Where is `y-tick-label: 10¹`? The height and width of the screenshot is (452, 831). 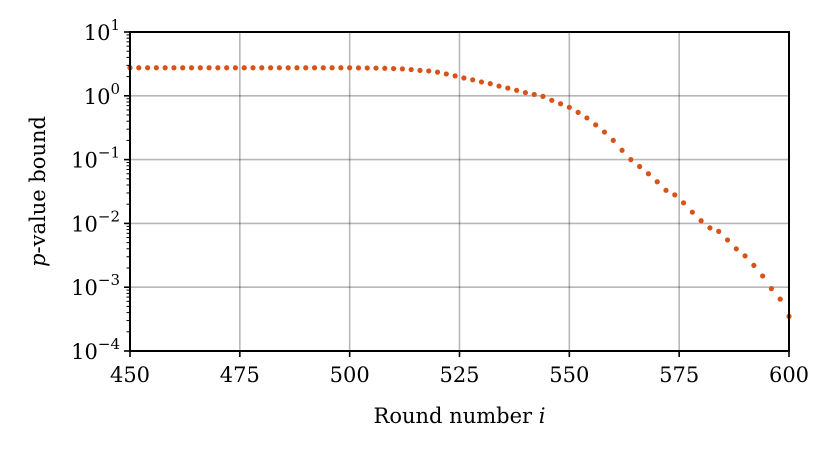
y-tick-label: 10¹ is located at coordinates (102, 30).